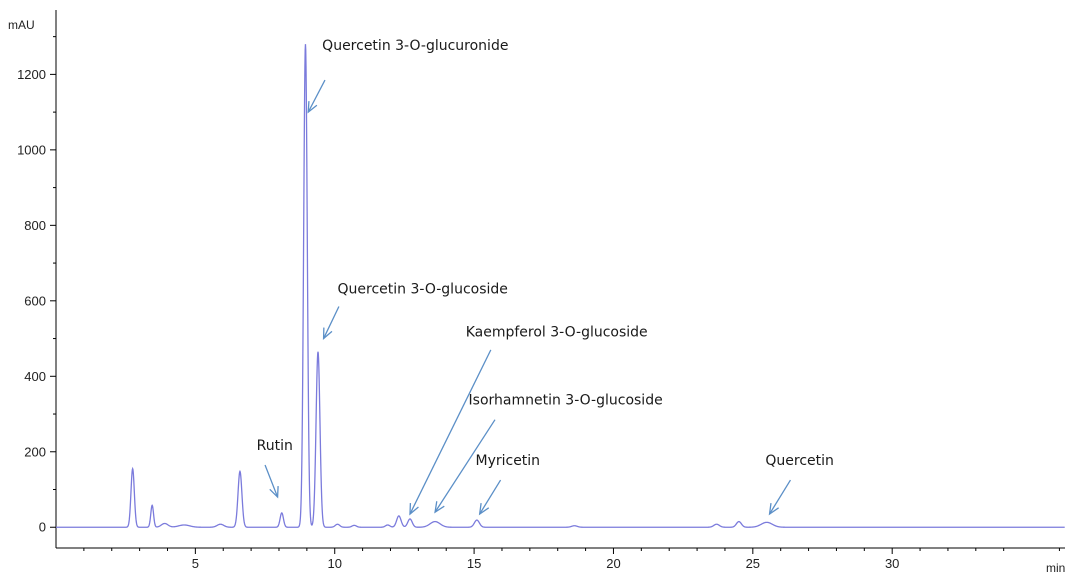  Describe the element at coordinates (35, 225) in the screenshot. I see `y-tick-label: 800` at that location.